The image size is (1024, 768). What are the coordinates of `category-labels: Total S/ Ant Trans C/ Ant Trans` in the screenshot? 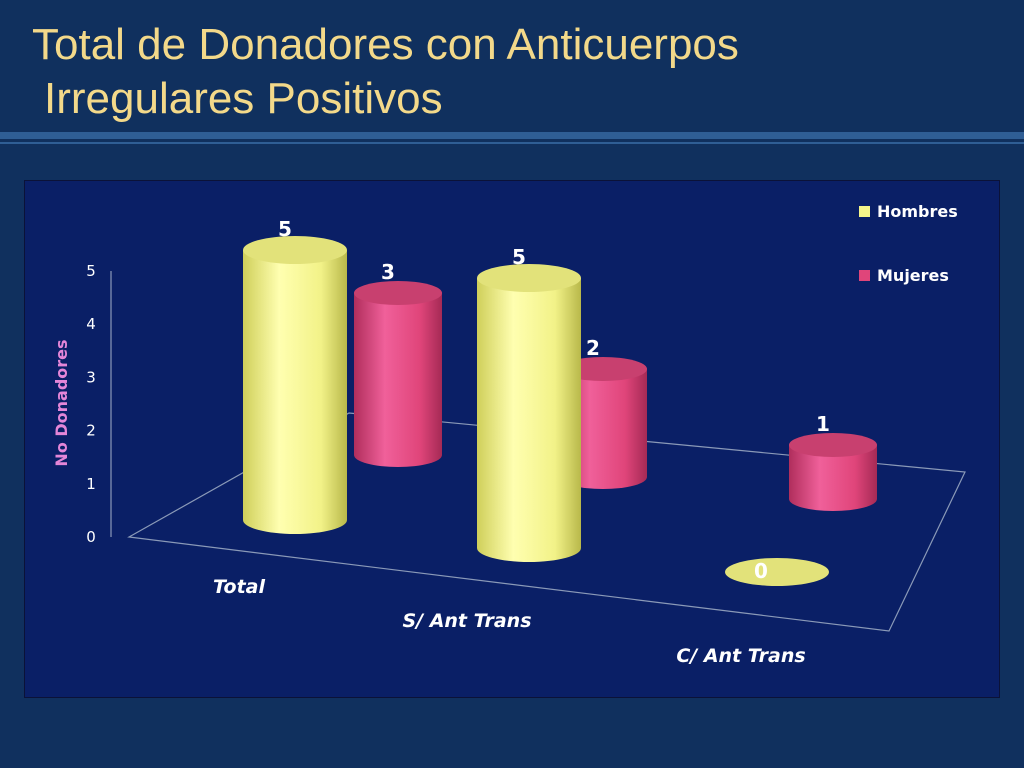 It's located at (509, 621).